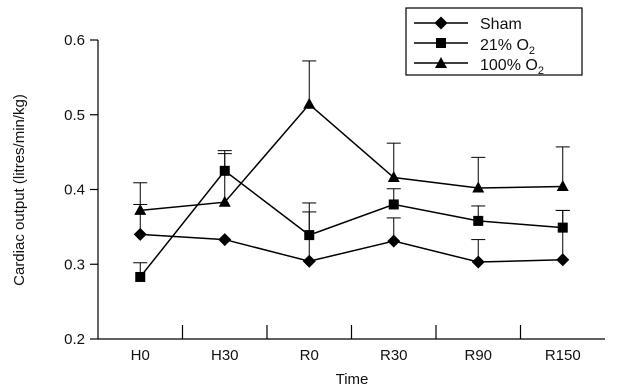  I want to click on y-tick-labels: 0.2 0.3 0.4 0.5 0.6, so click(74, 190).